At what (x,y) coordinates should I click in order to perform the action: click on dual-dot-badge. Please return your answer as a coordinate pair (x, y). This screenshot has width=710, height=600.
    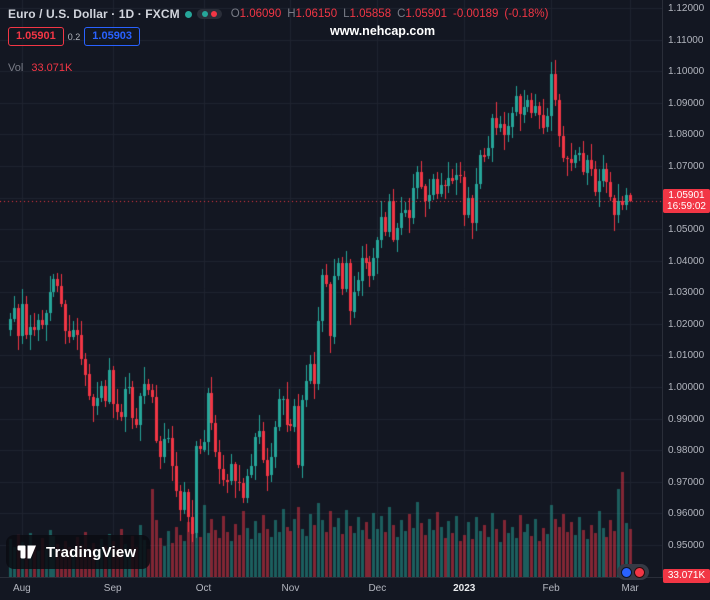
    Looking at the image, I should click on (209, 14).